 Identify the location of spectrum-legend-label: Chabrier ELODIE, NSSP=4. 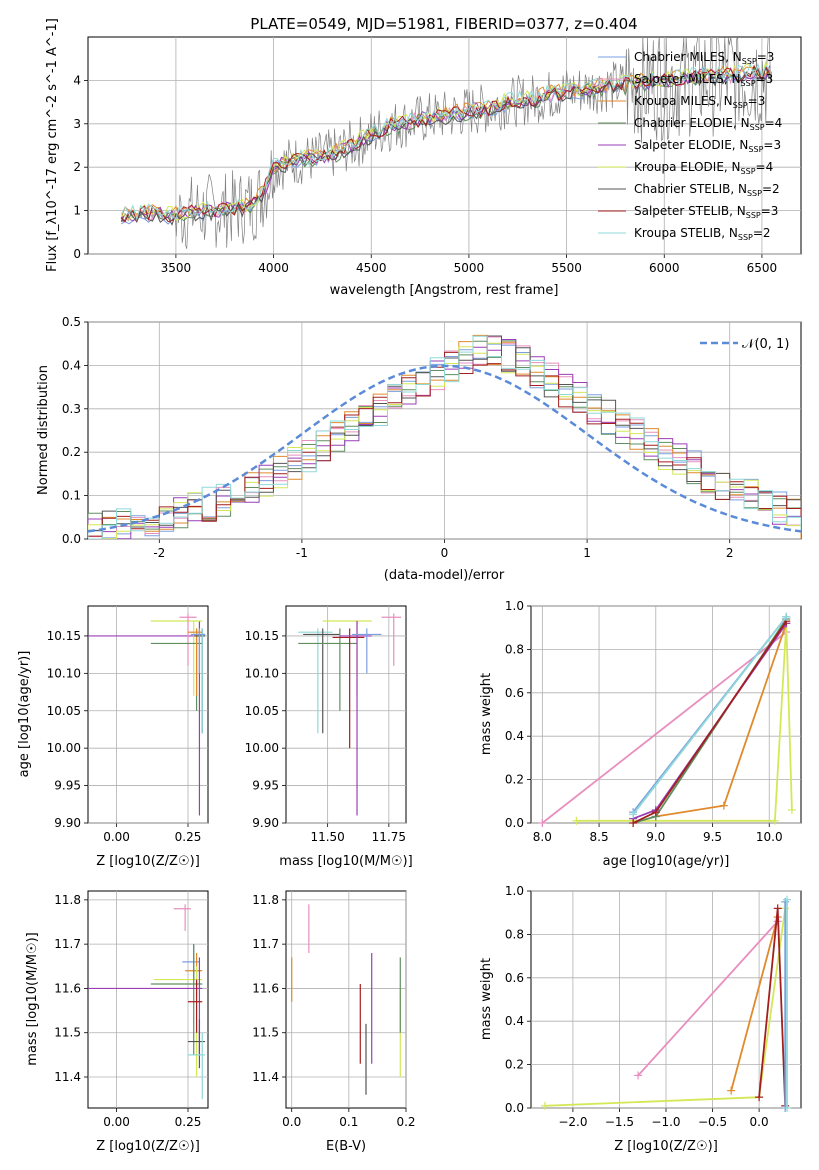
(708, 124).